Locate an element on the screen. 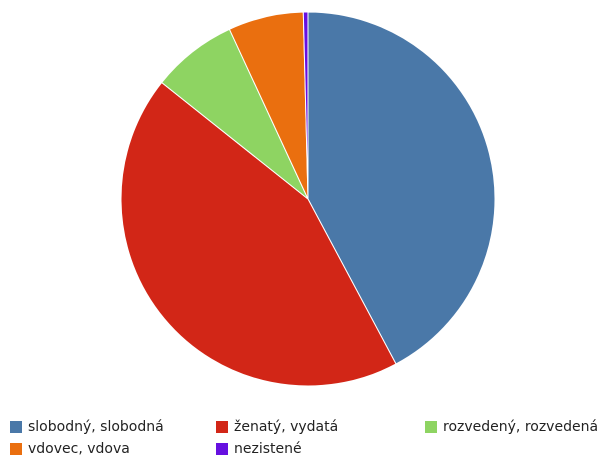 The height and width of the screenshot is (460, 605). legend-swatch-zenaty is located at coordinates (222, 427).